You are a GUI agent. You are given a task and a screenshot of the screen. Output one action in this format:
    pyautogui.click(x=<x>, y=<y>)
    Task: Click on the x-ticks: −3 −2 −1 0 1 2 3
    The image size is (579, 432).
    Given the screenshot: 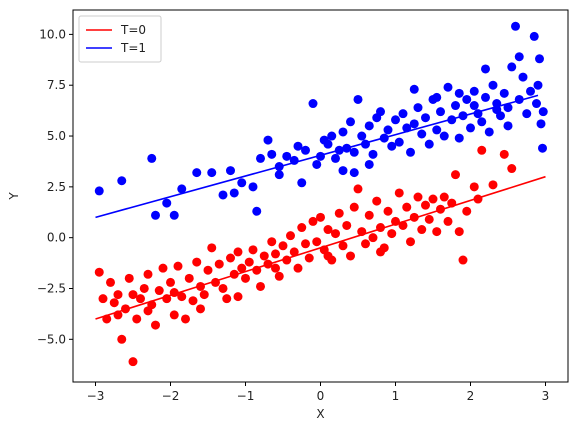 What is the action you would take?
    pyautogui.click(x=318, y=392)
    